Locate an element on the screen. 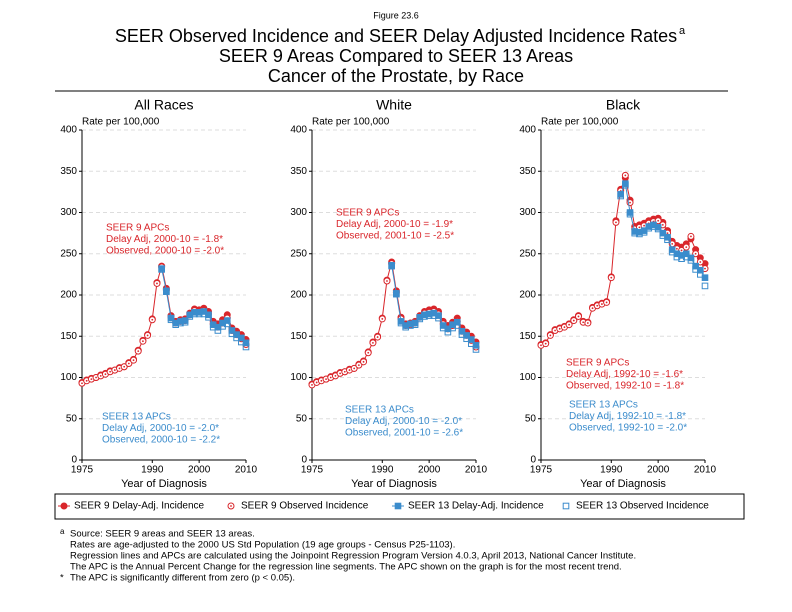 The image size is (792, 612). legend-box is located at coordinates (399, 506).